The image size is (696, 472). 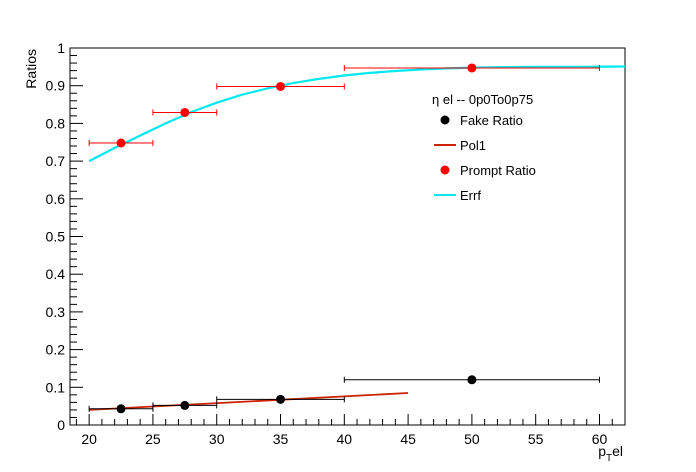 What do you see at coordinates (153, 439) in the screenshot?
I see `x-tick-label: 25` at bounding box center [153, 439].